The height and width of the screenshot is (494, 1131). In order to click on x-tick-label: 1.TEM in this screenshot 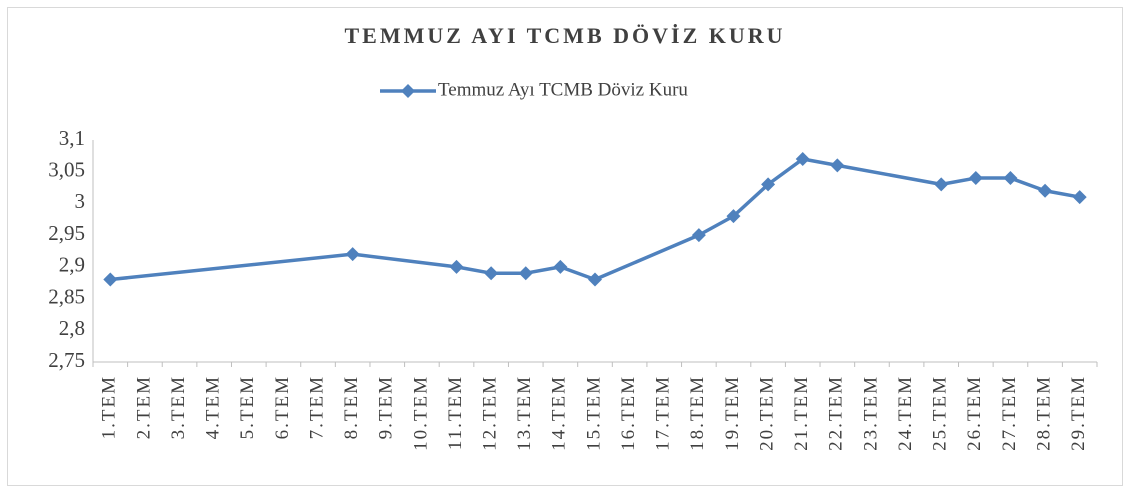, I will do `click(109, 407)`.